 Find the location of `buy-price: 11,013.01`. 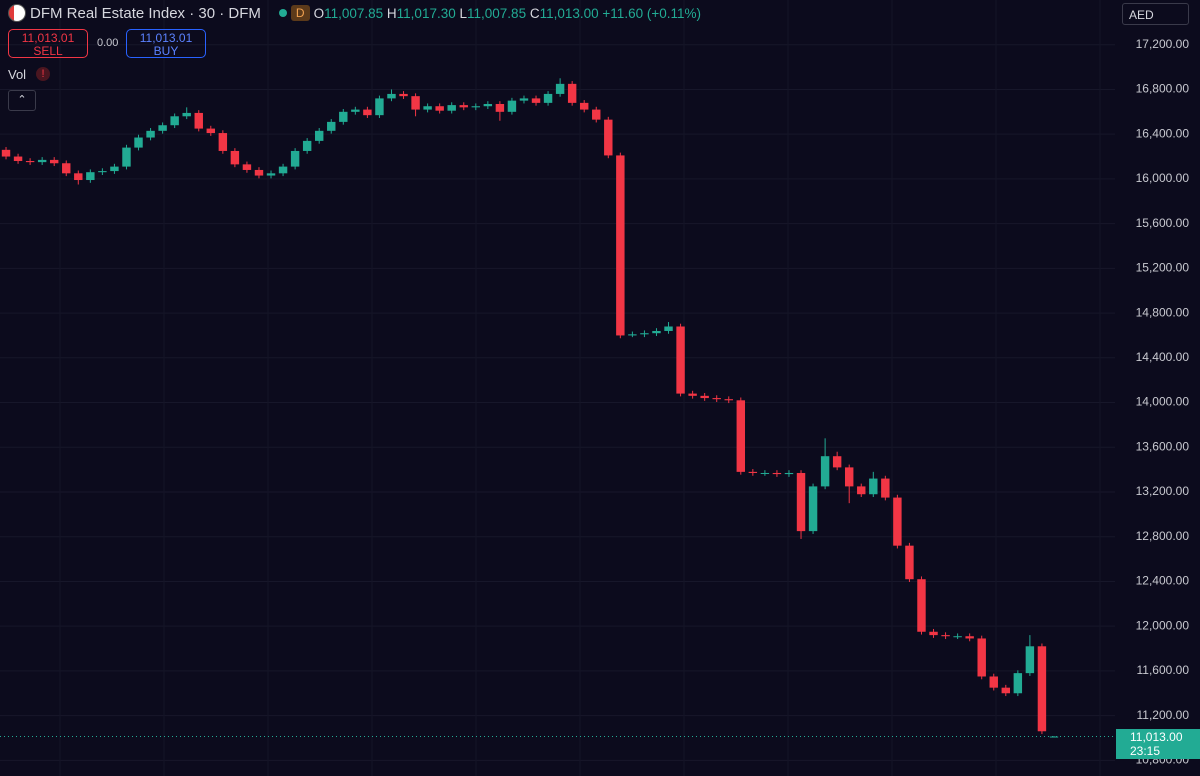

buy-price: 11,013.01 is located at coordinates (166, 38).